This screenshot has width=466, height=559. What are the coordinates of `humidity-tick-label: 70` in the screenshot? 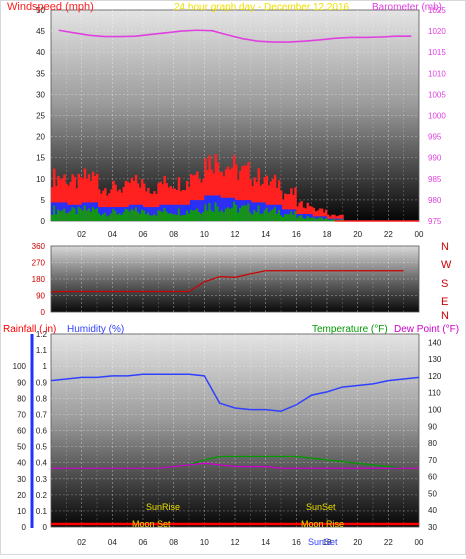 It's located at (21, 414).